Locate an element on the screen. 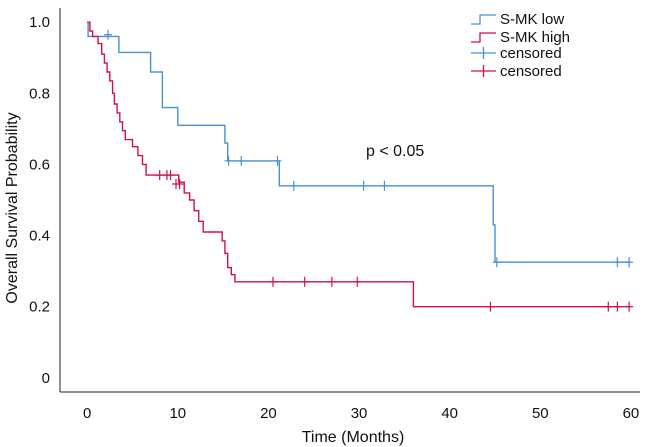 The width and height of the screenshot is (646, 447). legend-swatch-high is located at coordinates (483, 37).